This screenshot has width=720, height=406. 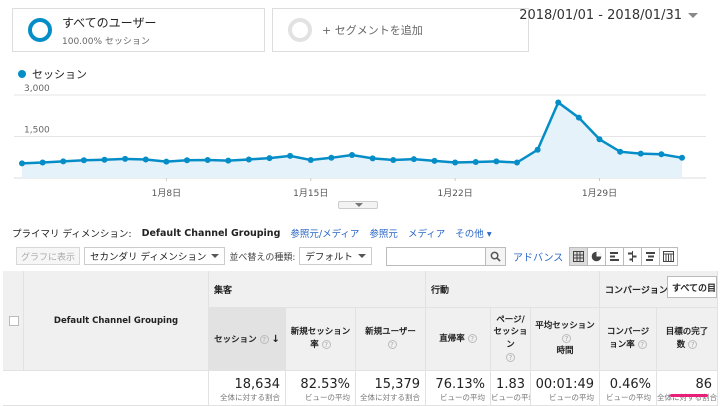 I want to click on search-button, so click(x=496, y=256).